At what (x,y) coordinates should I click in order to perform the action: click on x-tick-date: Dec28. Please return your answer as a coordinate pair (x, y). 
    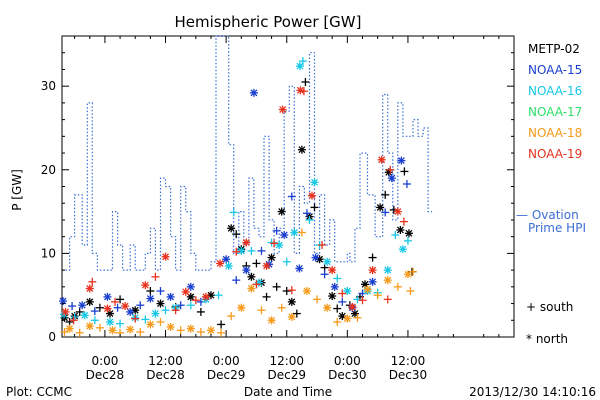
    Looking at the image, I should click on (165, 375).